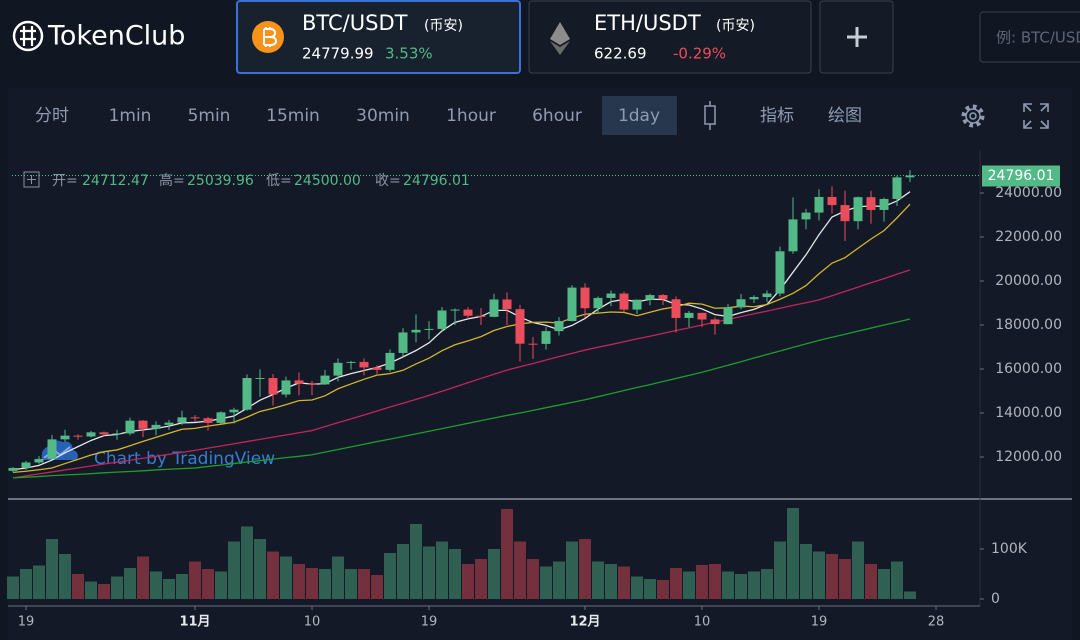 This screenshot has height=640, width=1080. I want to click on settings-hole, so click(973, 116).